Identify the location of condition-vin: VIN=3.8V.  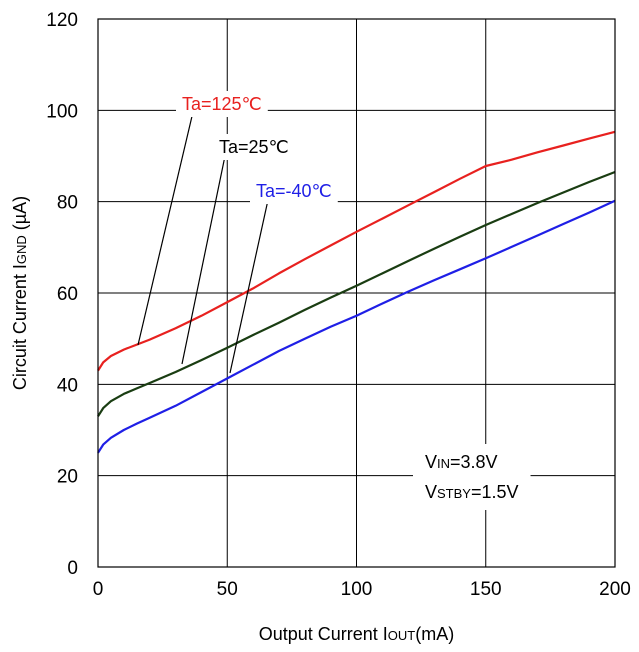
(461, 462).